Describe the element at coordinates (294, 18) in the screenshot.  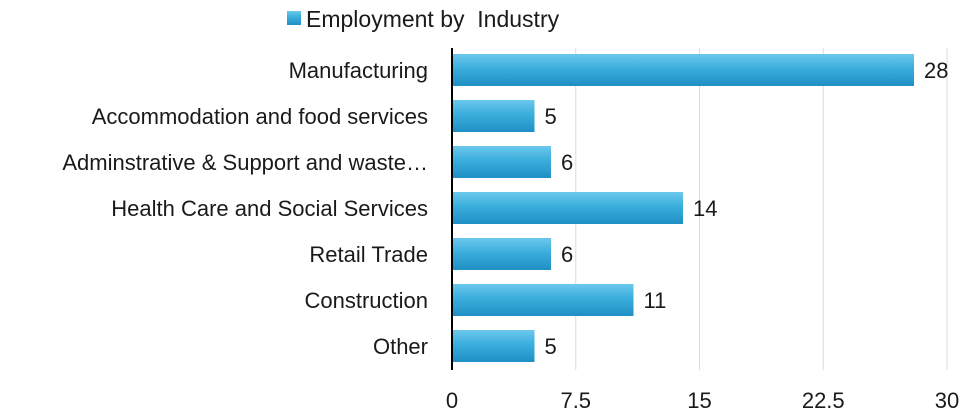
I see `legend-swatch` at that location.